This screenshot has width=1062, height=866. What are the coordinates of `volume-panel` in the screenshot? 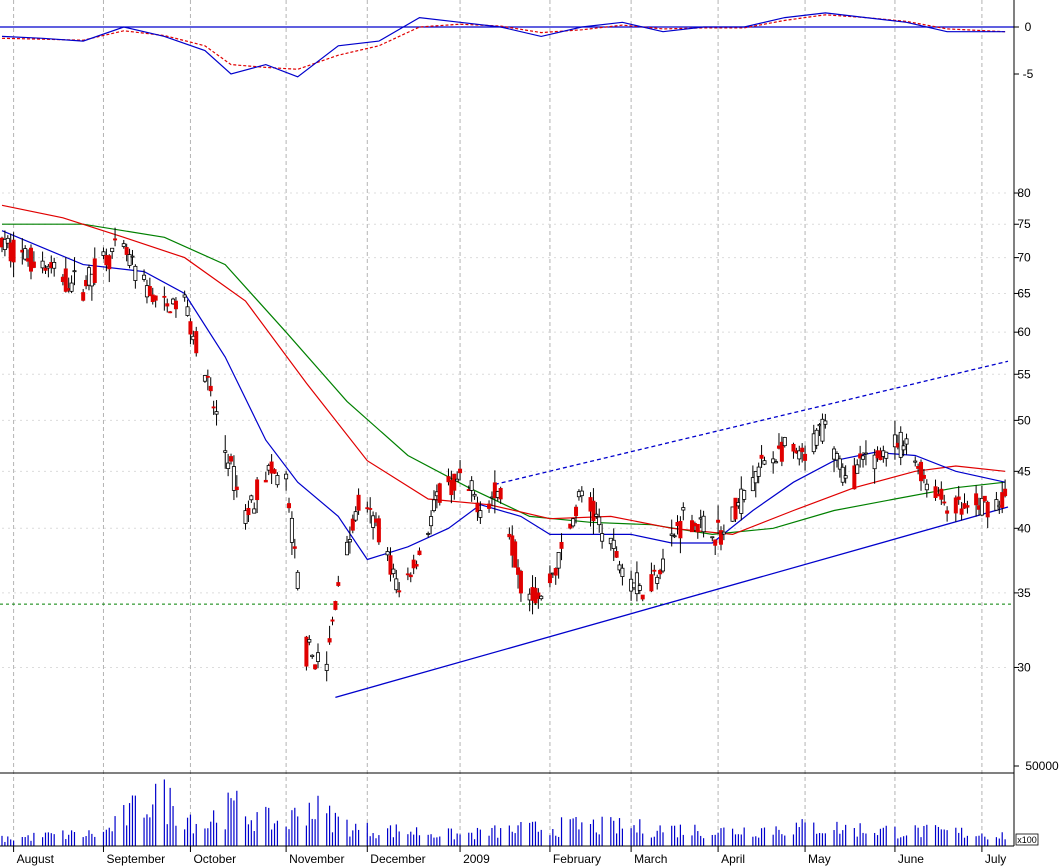 It's located at (503, 812).